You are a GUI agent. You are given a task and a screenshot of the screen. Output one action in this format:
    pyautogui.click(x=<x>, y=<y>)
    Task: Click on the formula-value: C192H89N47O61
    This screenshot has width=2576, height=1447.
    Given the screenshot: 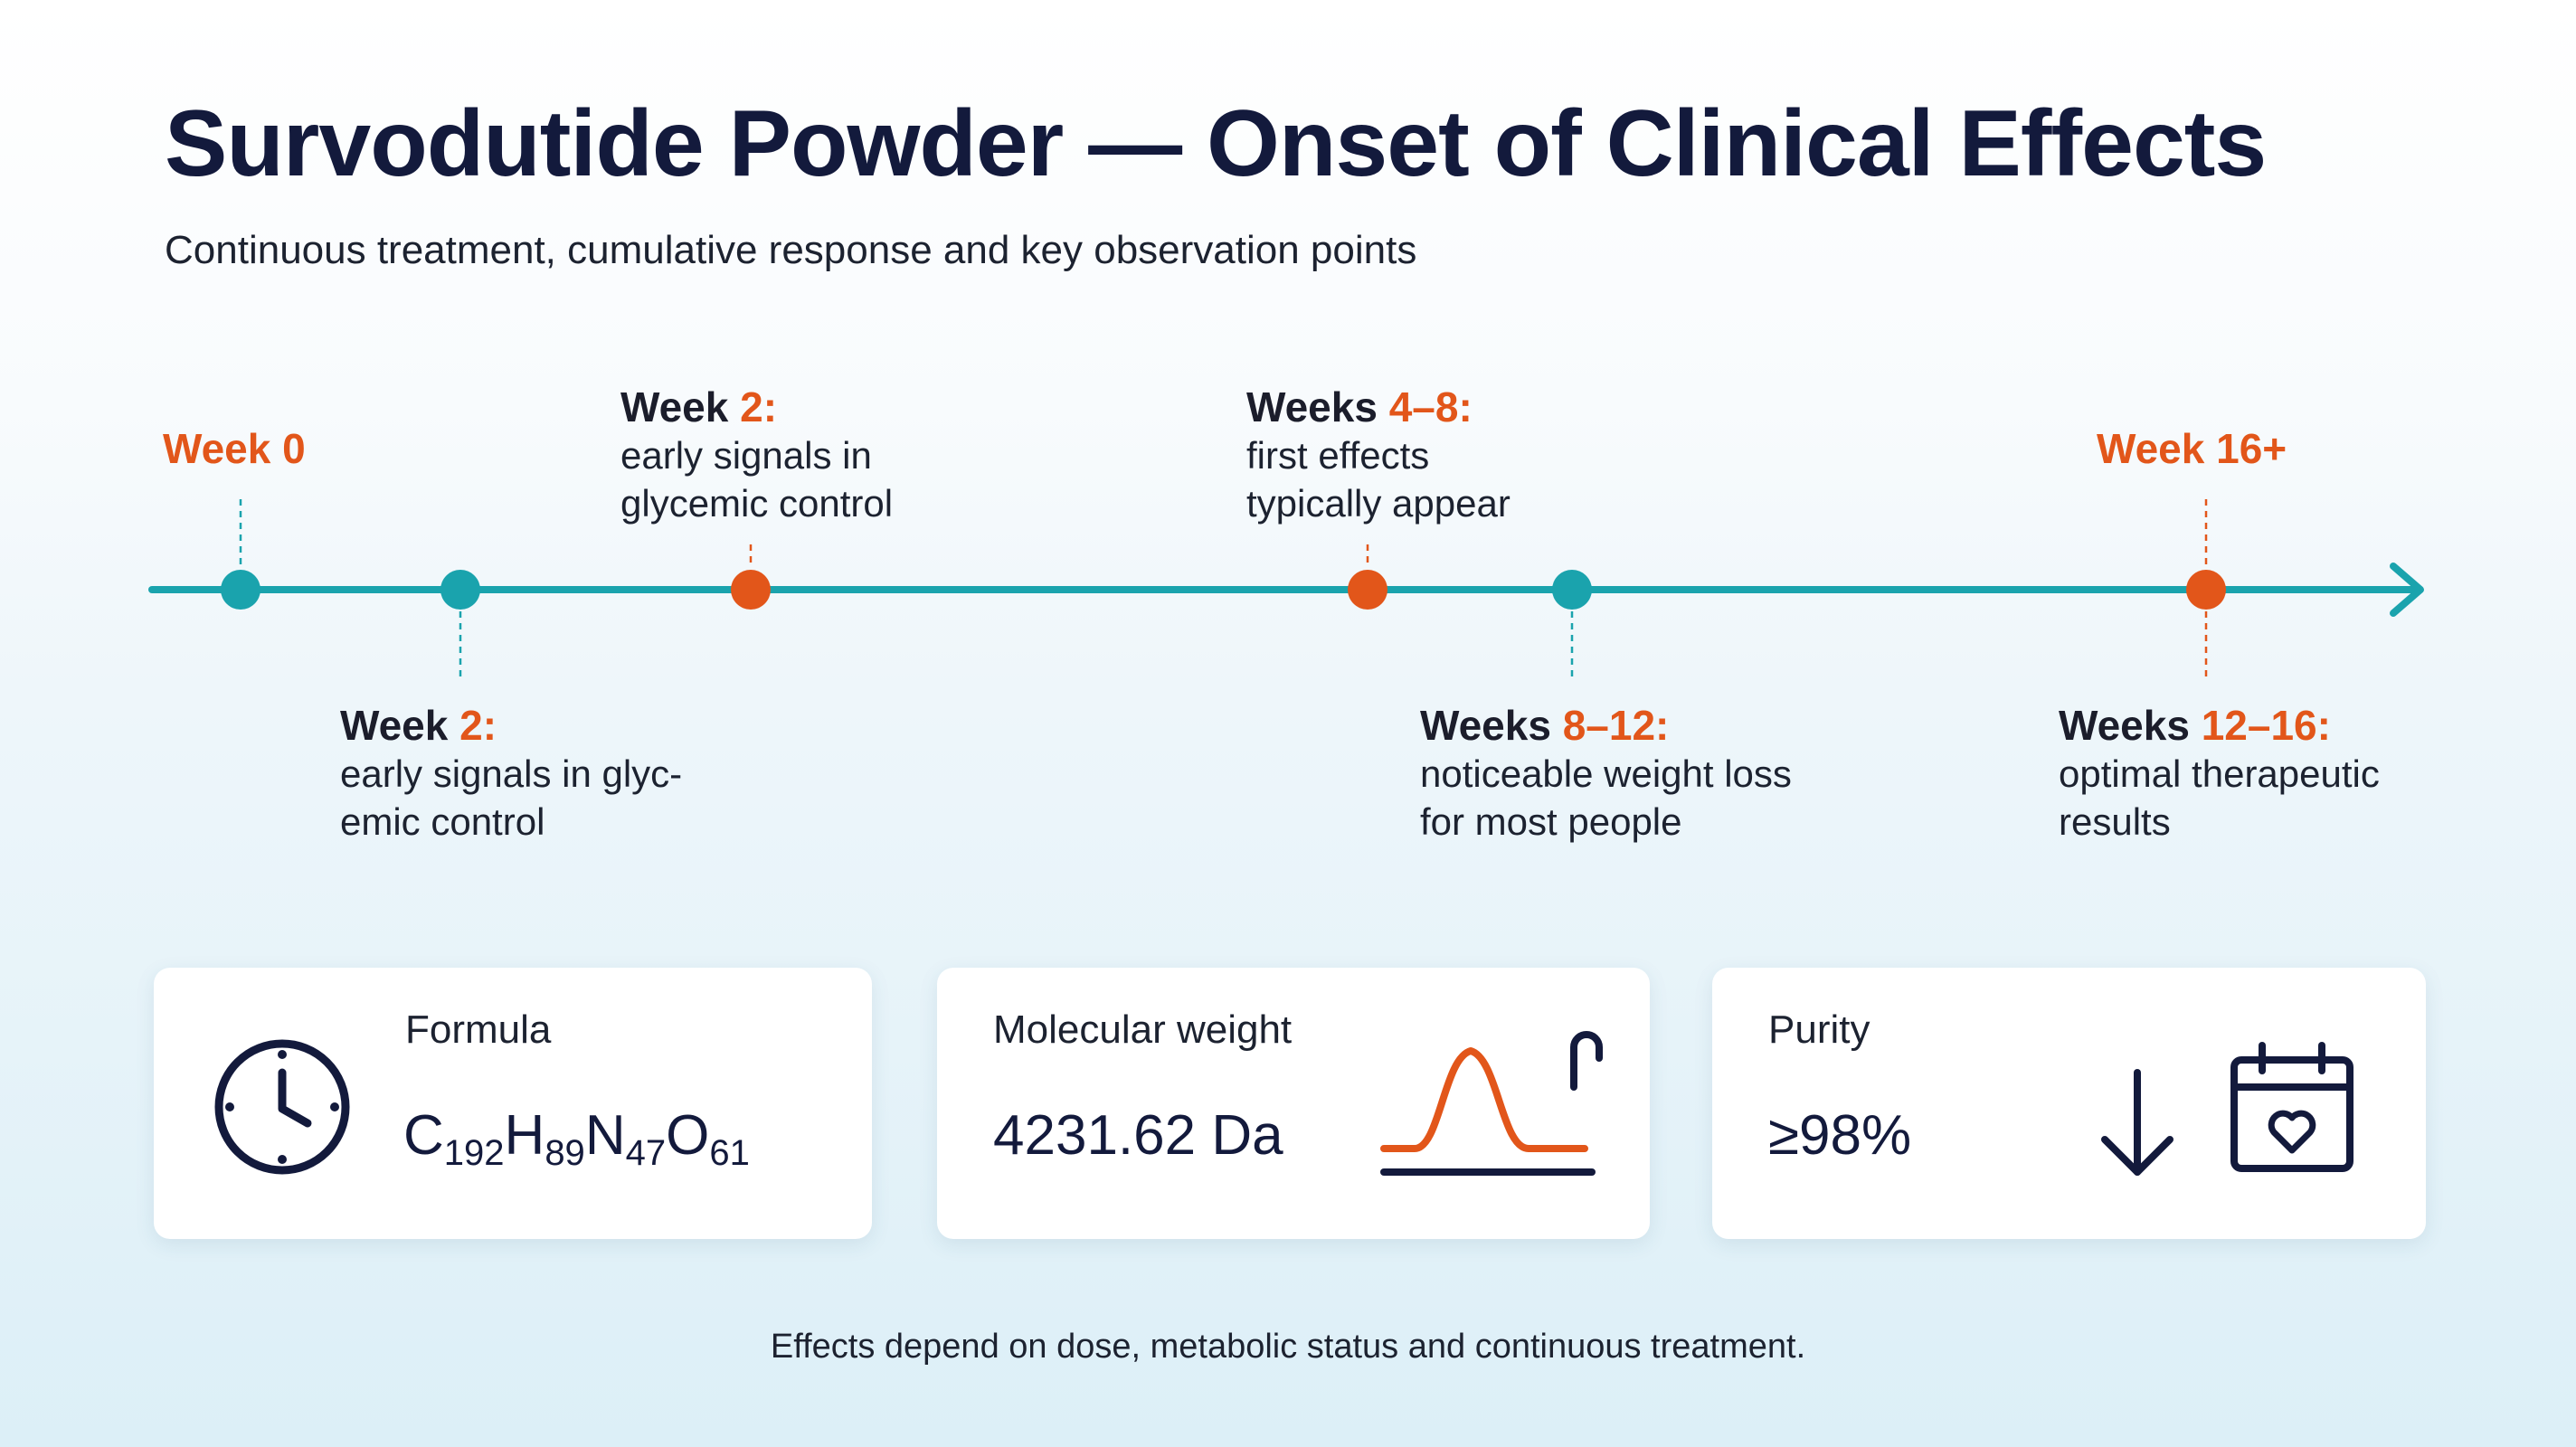 What is the action you would take?
    pyautogui.click(x=576, y=1138)
    